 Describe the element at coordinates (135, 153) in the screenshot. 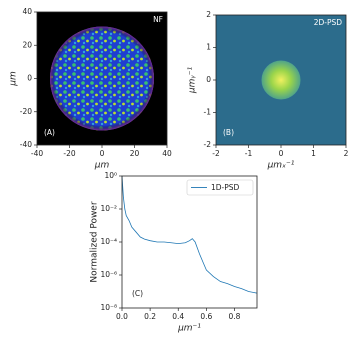

I see `x-tick-label: 20` at that location.